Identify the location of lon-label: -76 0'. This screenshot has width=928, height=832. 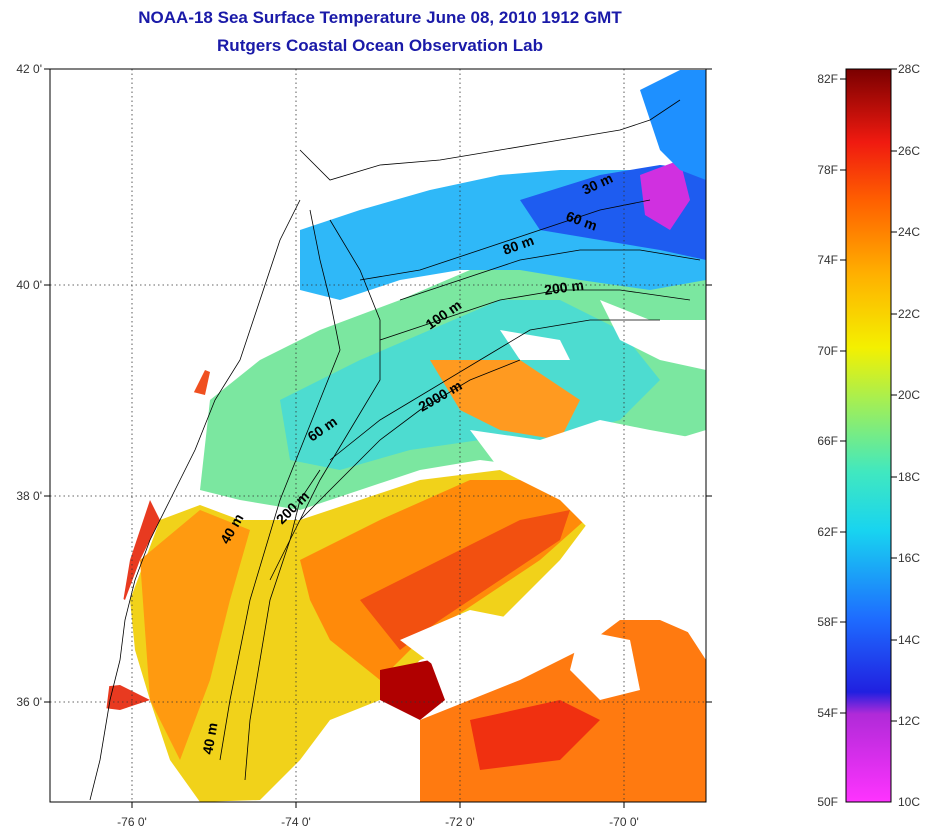
(132, 822).